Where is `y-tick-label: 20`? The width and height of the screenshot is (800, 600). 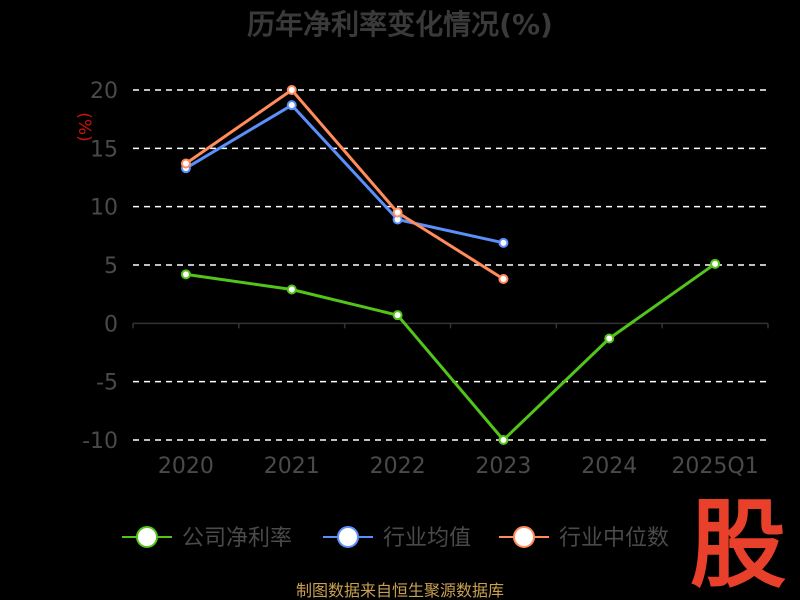
y-tick-label: 20 is located at coordinates (104, 91).